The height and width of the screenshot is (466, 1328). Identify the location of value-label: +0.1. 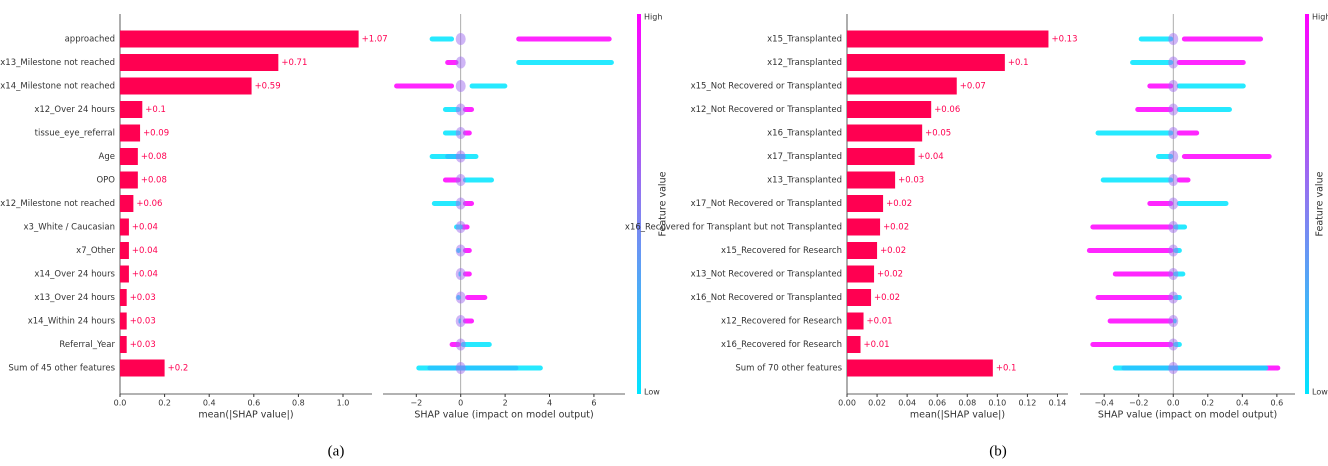
(1018, 63).